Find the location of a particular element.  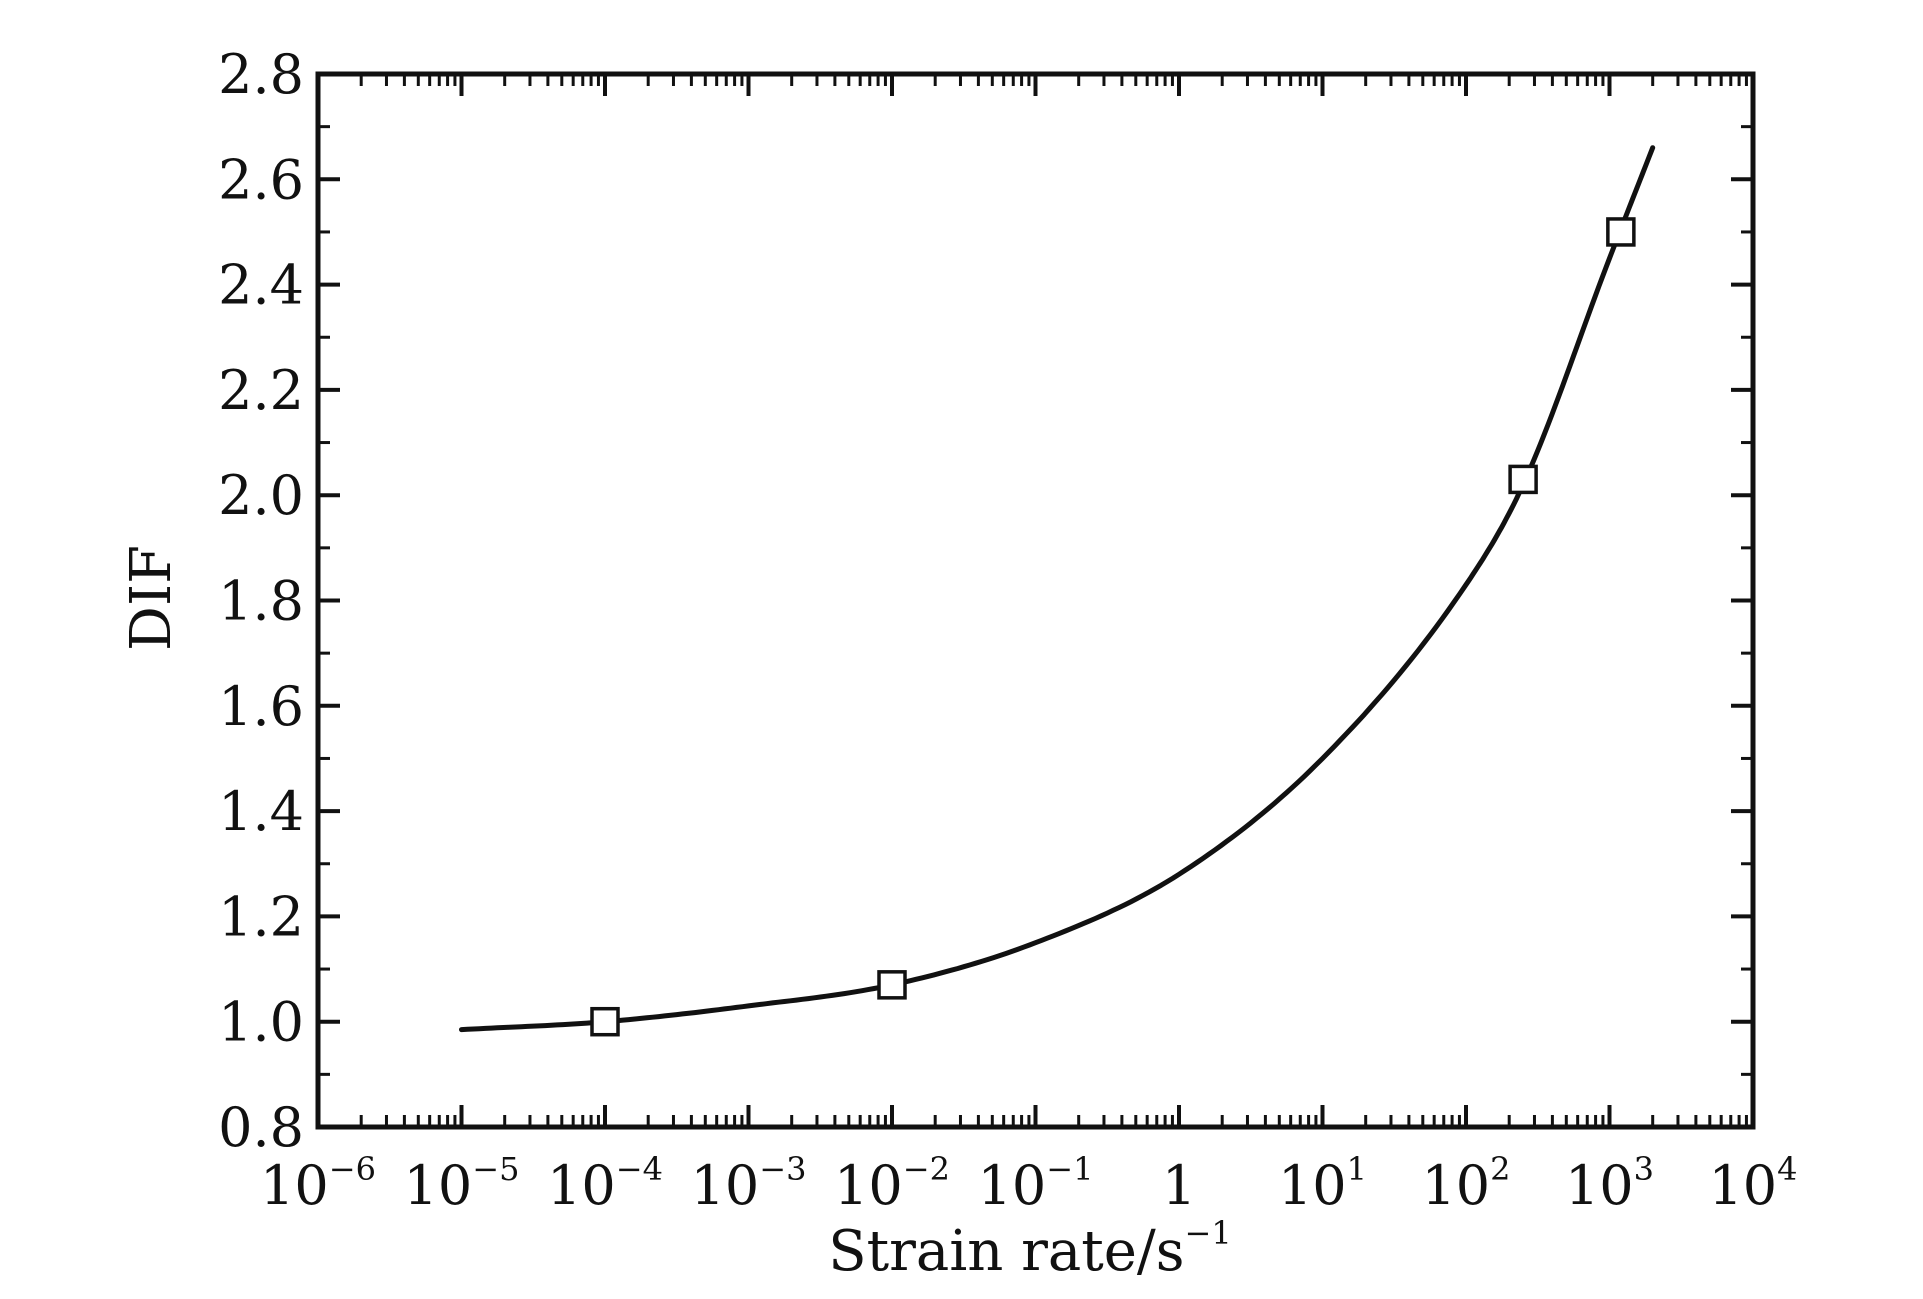

x-tick-label: 10⁻¹ is located at coordinates (1036, 1183).